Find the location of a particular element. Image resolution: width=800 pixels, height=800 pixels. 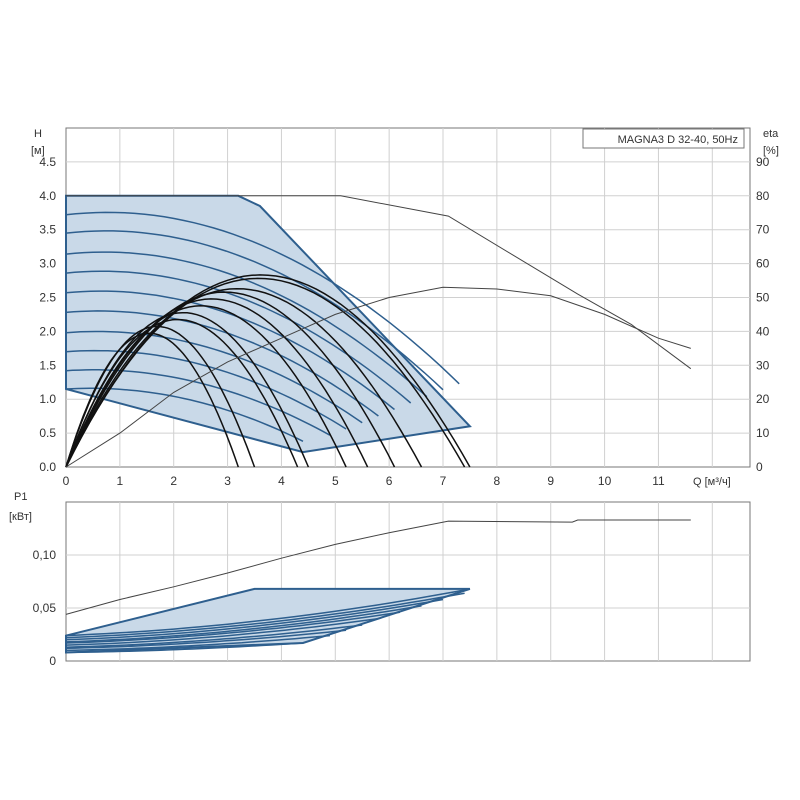

x-tick-label: 6 is located at coordinates (389, 481).